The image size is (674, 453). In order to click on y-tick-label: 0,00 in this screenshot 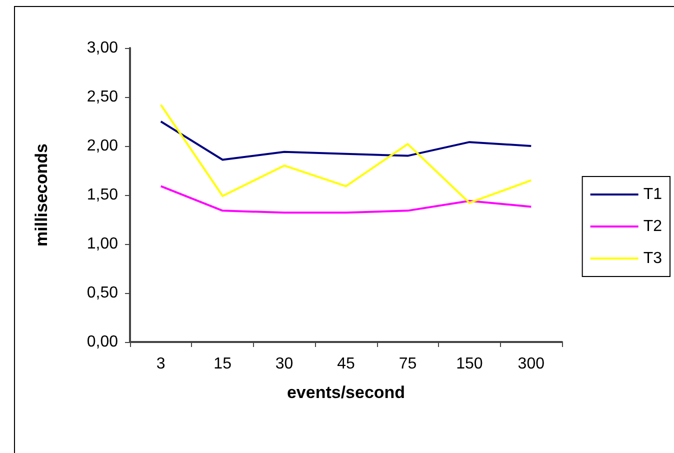, I will do `click(102, 342)`.